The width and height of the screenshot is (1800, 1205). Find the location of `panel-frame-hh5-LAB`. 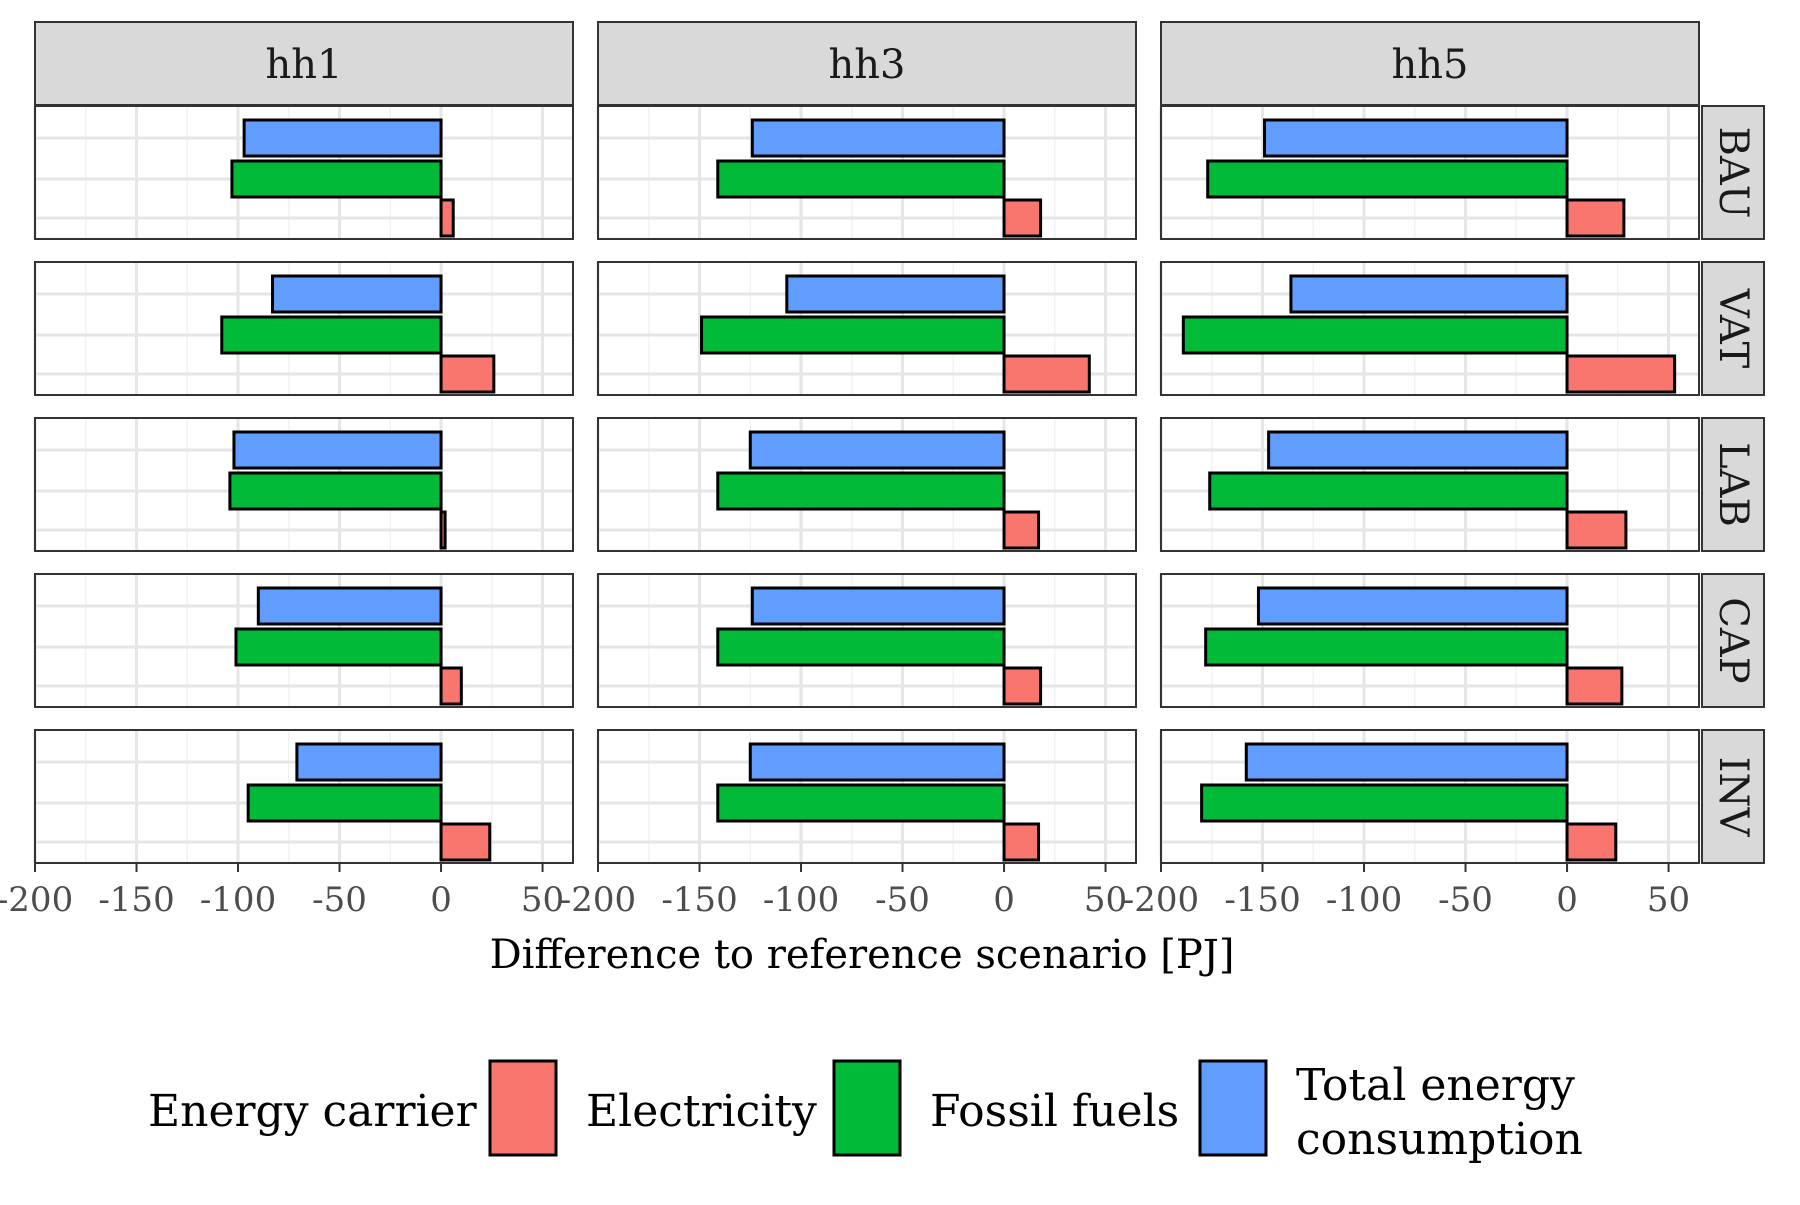

panel-frame-hh5-LAB is located at coordinates (1430, 484).